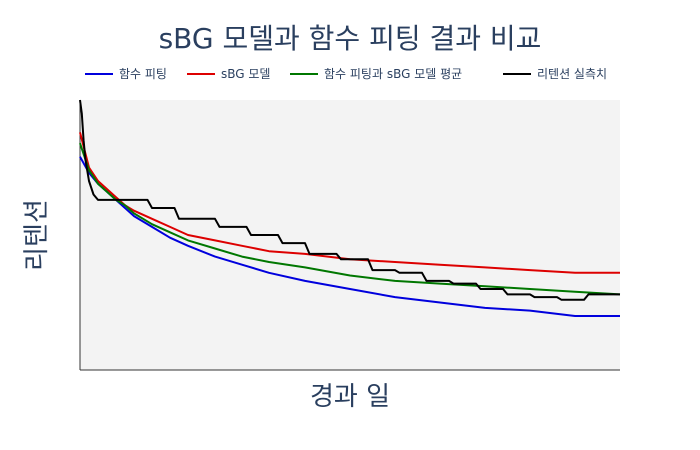  What do you see at coordinates (350, 38) in the screenshot?
I see `chart-title: sBG 모델과 함수 피팅 결과 비교` at bounding box center [350, 38].